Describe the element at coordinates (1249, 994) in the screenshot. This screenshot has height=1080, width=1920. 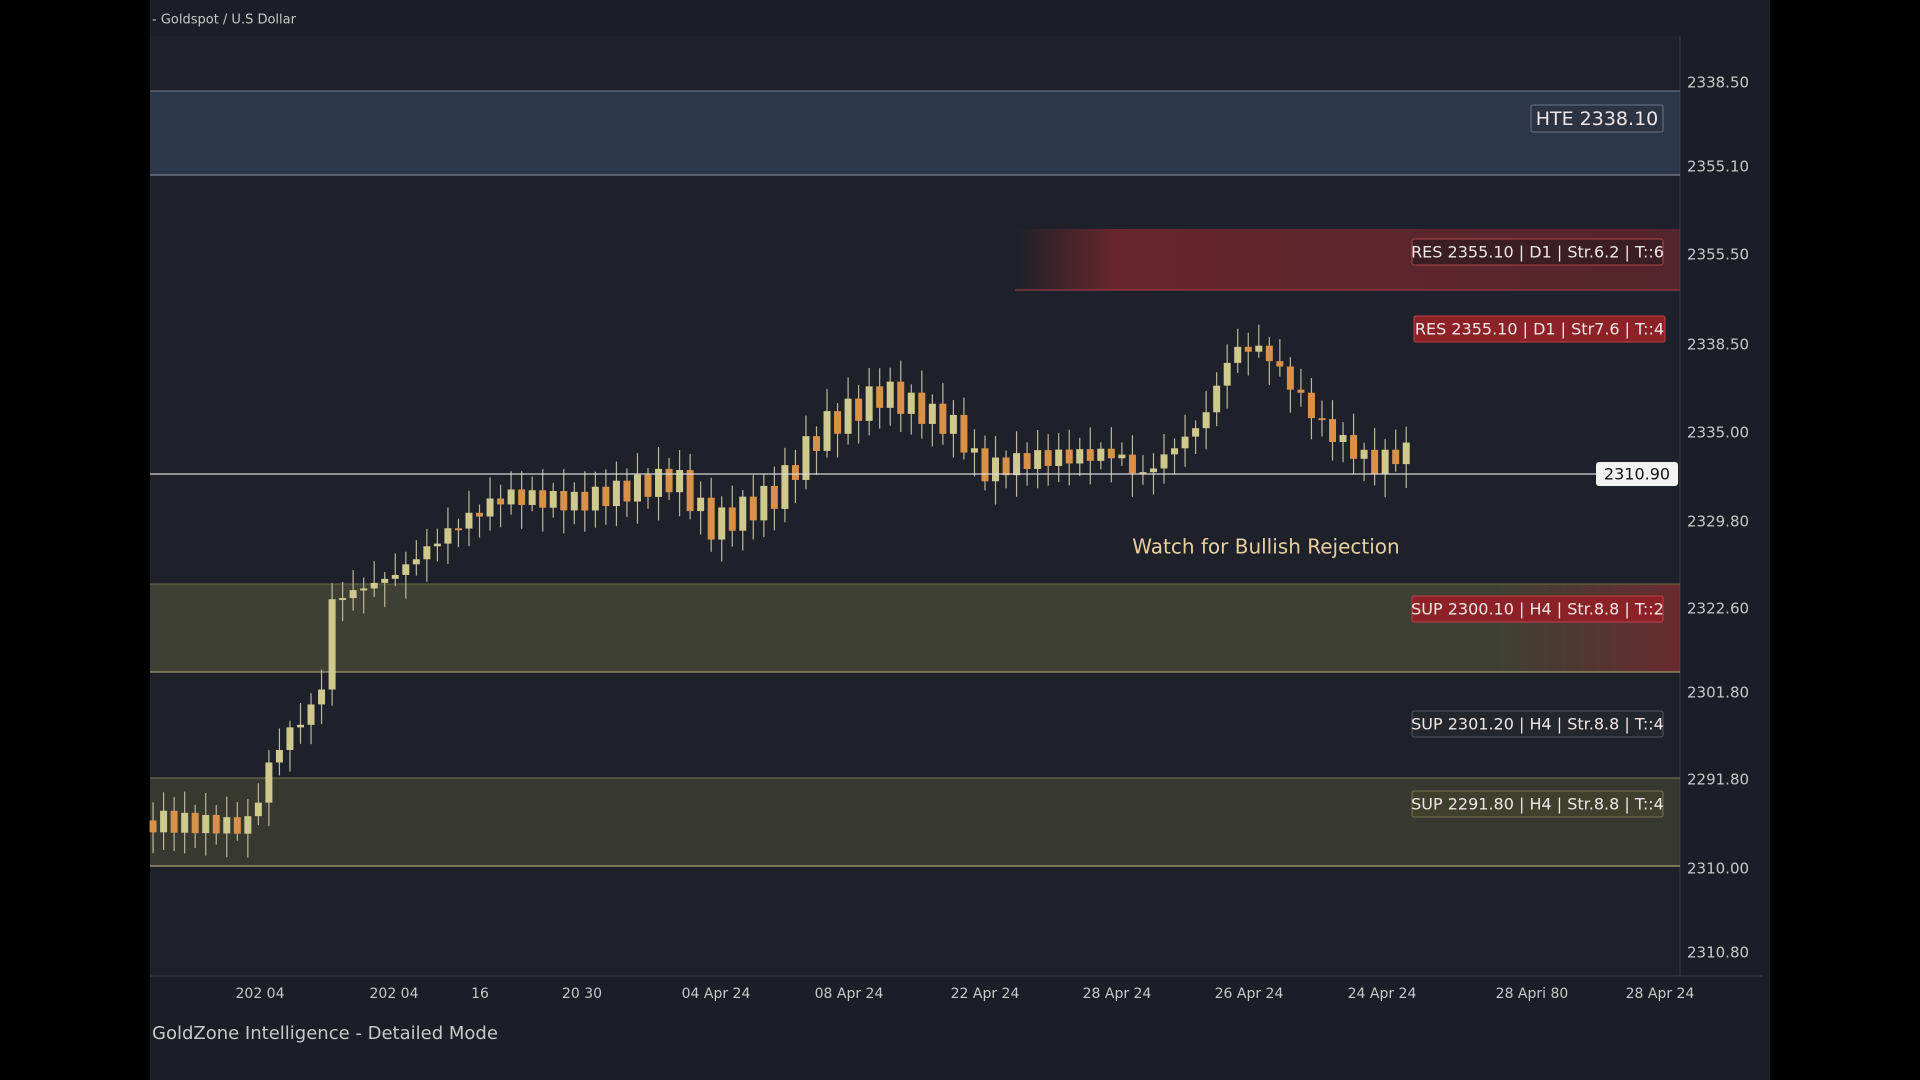
I see `time-axis-label: 26 Apr 24` at that location.